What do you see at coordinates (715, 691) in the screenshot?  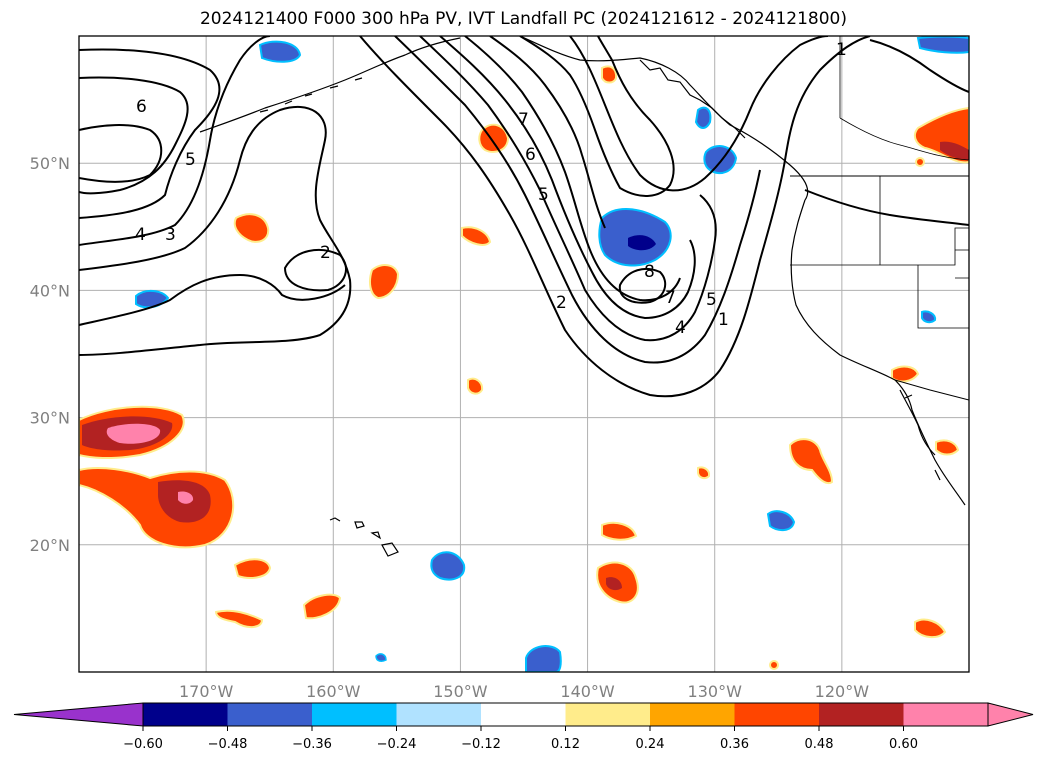 I see `lon-tick-label: 130°W` at bounding box center [715, 691].